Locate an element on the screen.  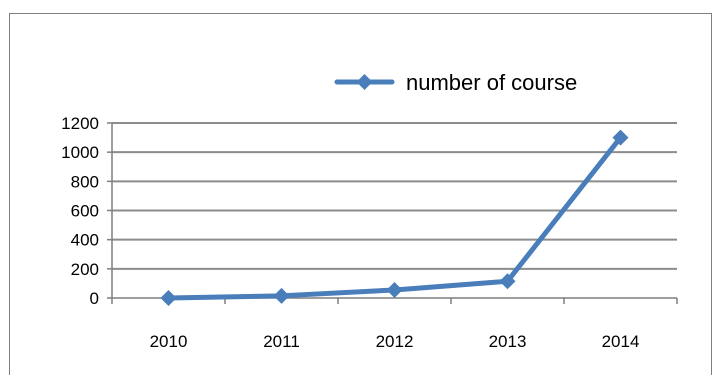
x-axis-tick-labels: 2010 2011 2012 2013 2014 is located at coordinates (395, 341).